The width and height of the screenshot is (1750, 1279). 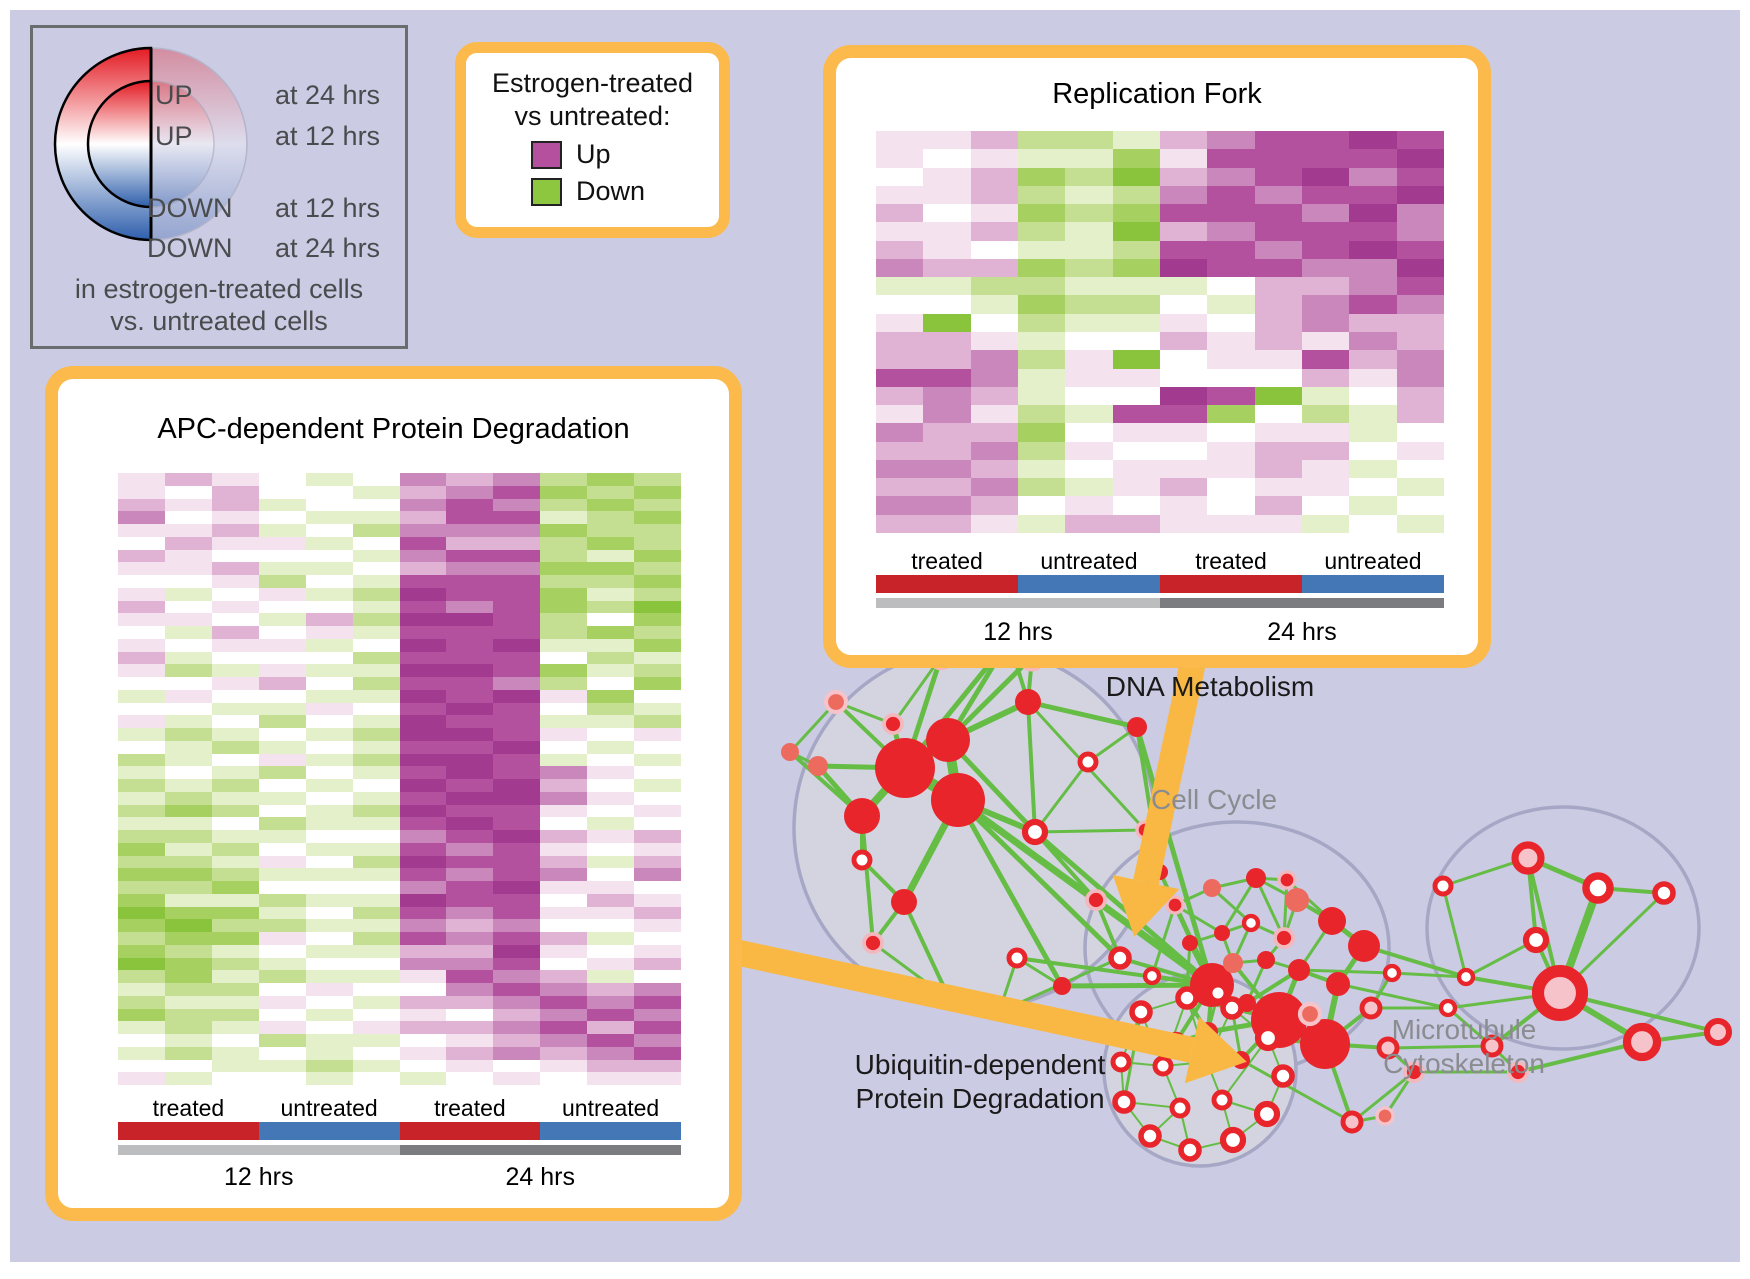 What do you see at coordinates (1018, 632) in the screenshot?
I see `time-label: 12 hrs` at bounding box center [1018, 632].